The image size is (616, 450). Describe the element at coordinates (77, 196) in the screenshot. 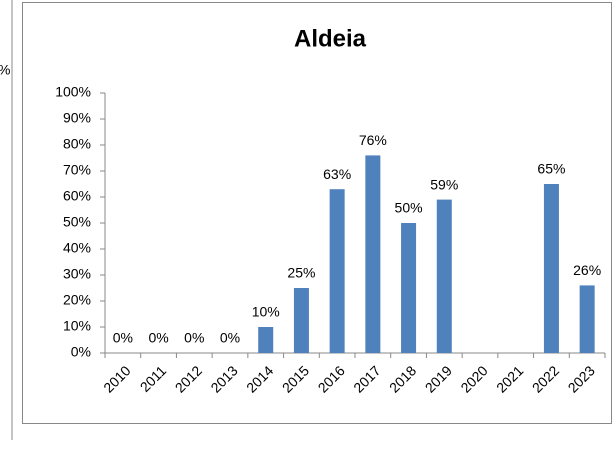

I see `y-tick-label: 60%` at that location.